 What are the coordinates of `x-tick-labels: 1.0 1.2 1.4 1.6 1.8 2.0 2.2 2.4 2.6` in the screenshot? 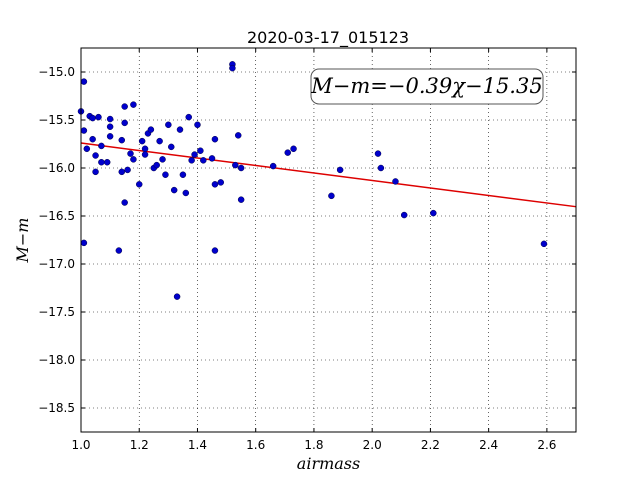 It's located at (313, 445).